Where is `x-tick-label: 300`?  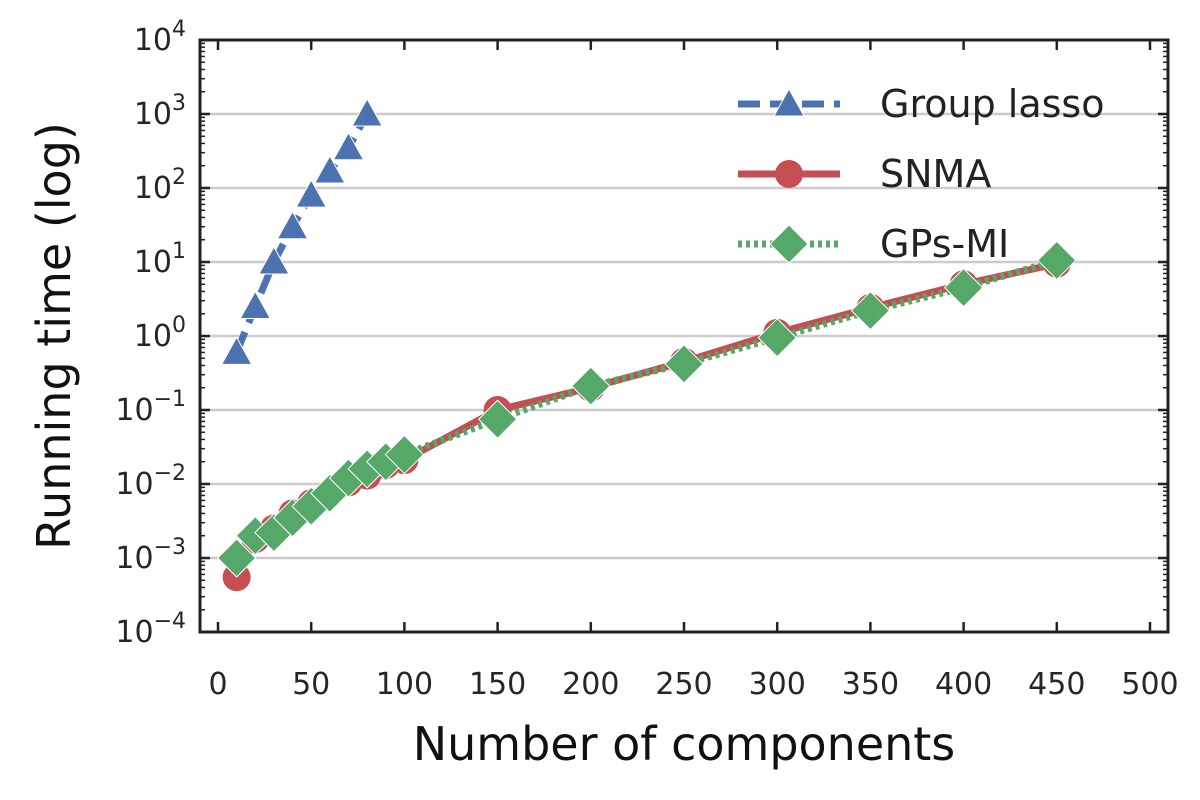 x-tick-label: 300 is located at coordinates (777, 684).